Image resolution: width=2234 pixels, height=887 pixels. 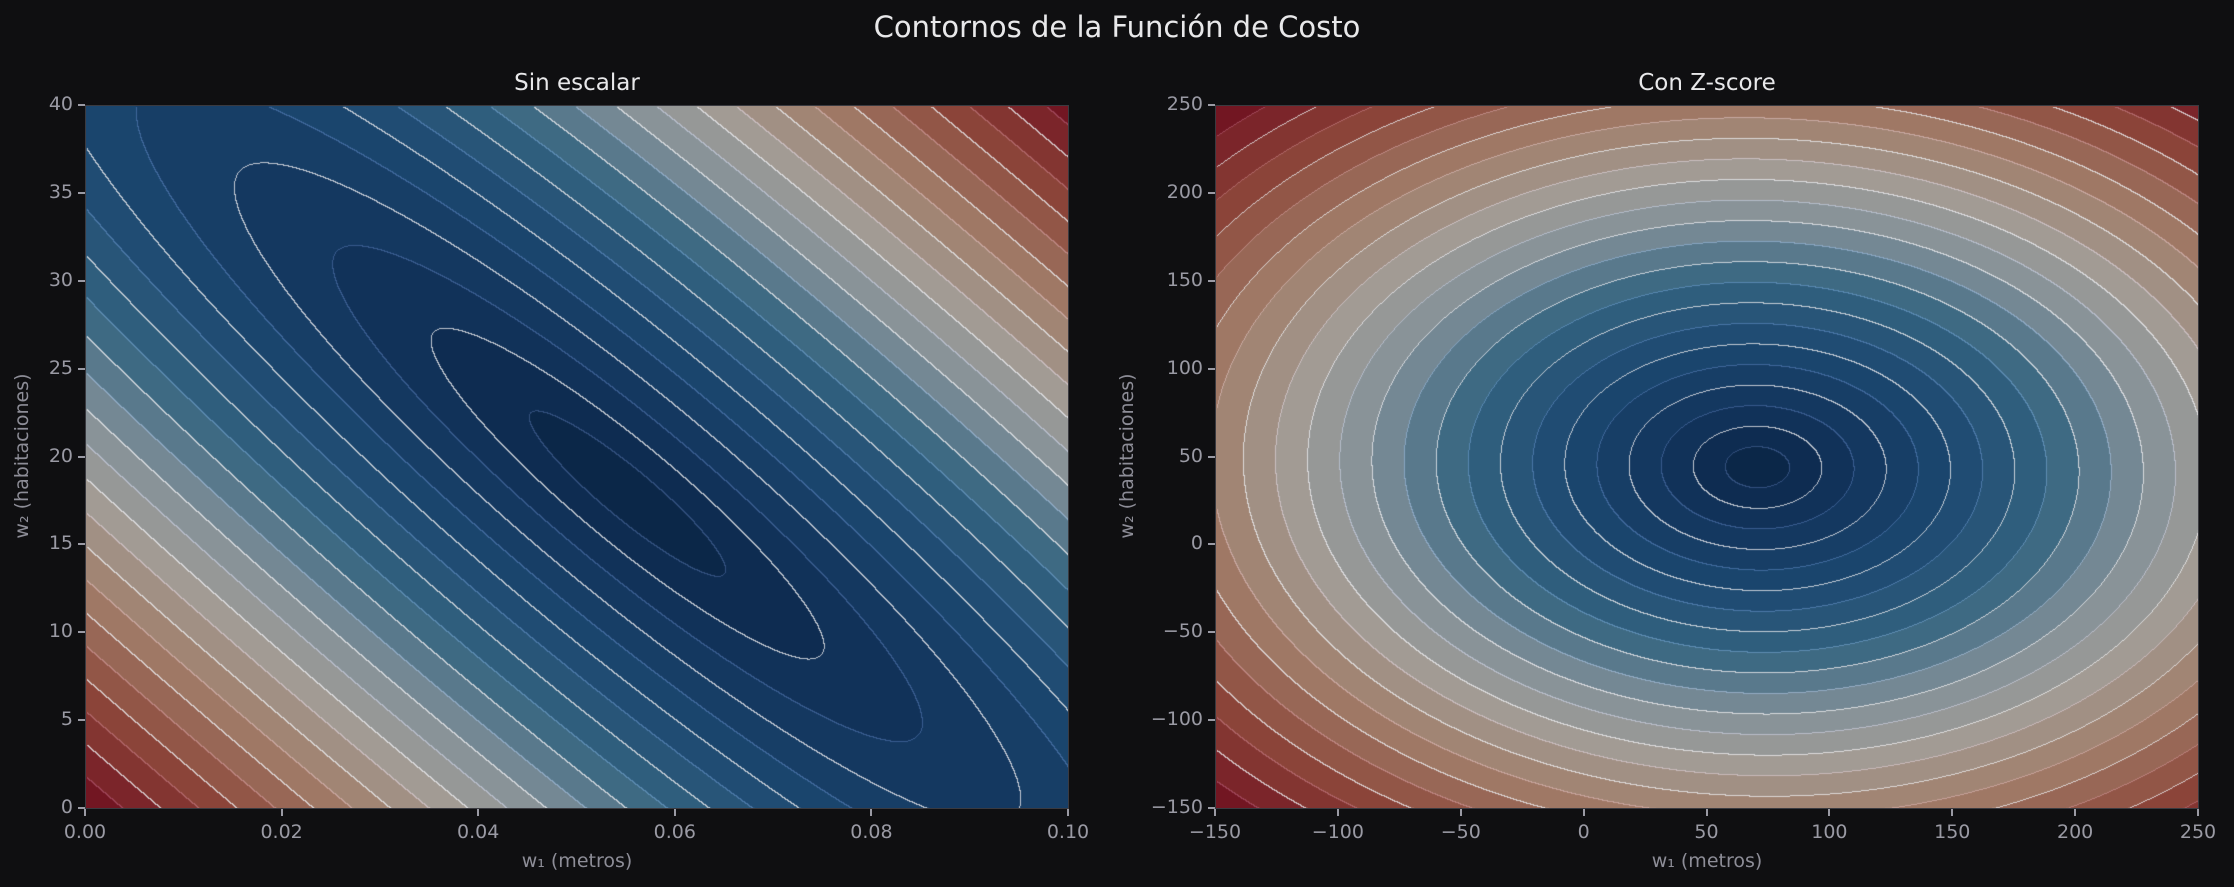 What do you see at coordinates (478, 832) in the screenshot?
I see `x-tick-label: 0.04` at bounding box center [478, 832].